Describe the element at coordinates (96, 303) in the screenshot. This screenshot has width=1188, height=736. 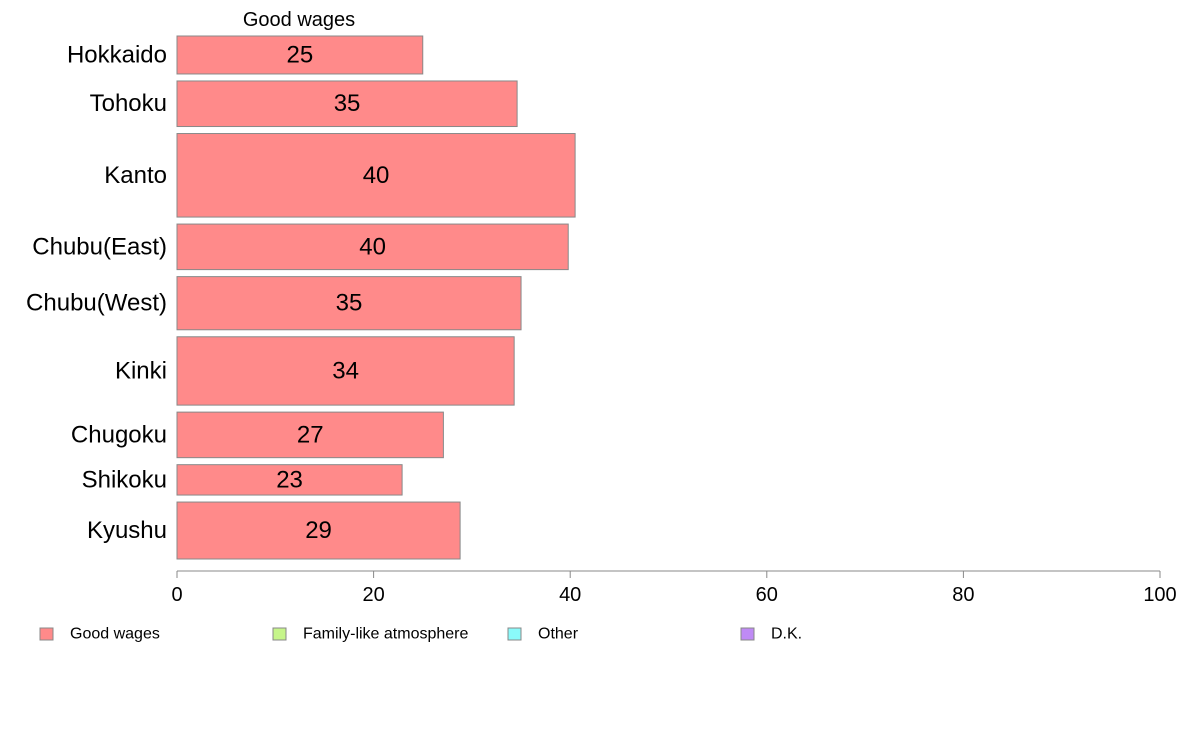
I see `category-label: Chubu(West)` at that location.